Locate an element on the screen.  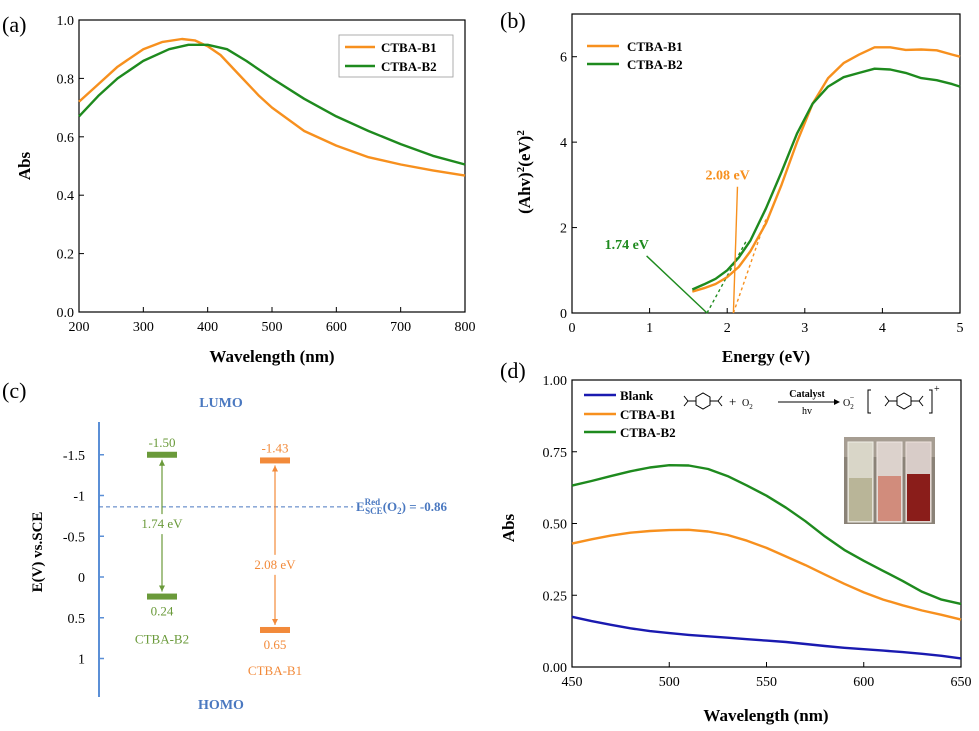
panel-label-d: (d) is located at coordinates (513, 370).